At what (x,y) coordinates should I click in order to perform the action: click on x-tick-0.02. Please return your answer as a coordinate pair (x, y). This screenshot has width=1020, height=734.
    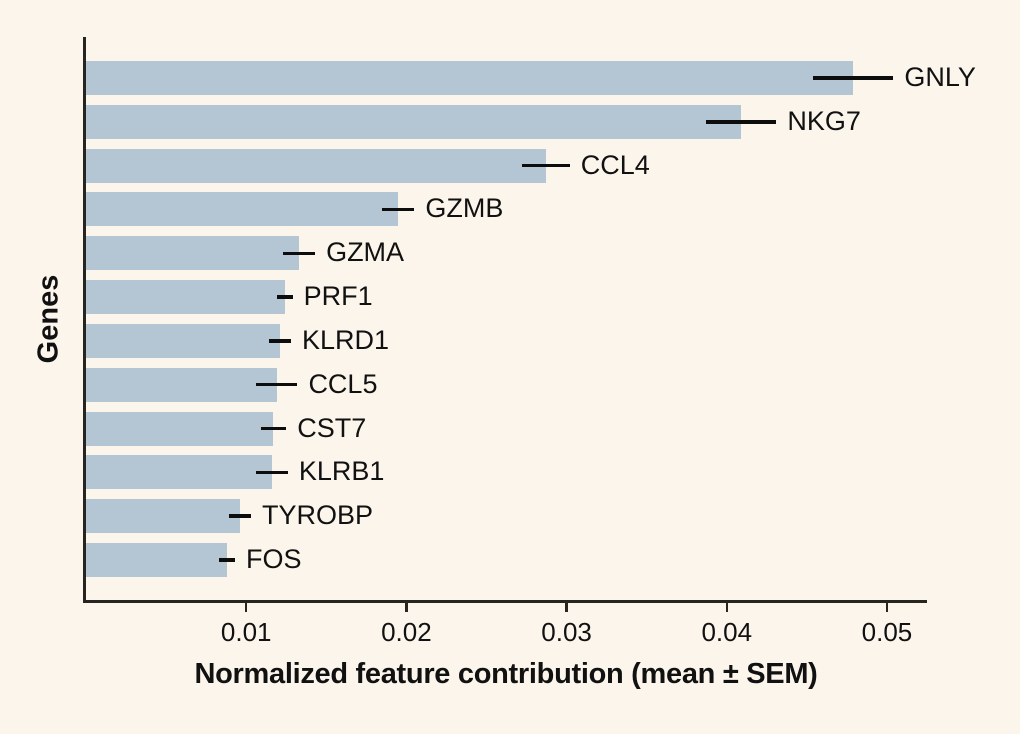
    Looking at the image, I should click on (406, 607).